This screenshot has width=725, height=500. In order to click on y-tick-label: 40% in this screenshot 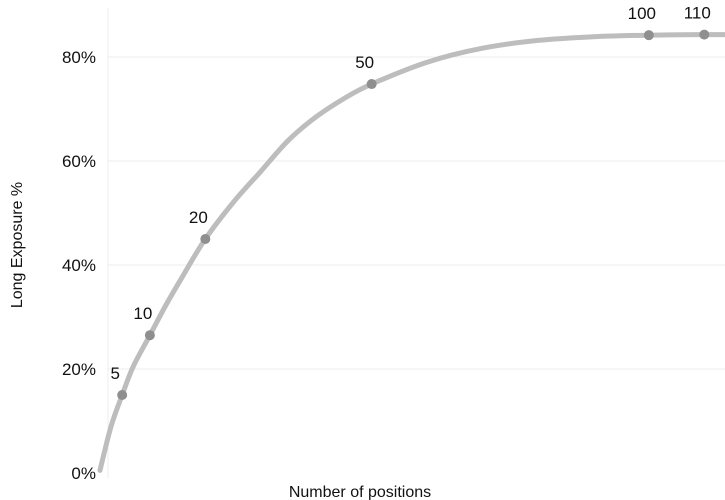, I will do `click(79, 265)`.